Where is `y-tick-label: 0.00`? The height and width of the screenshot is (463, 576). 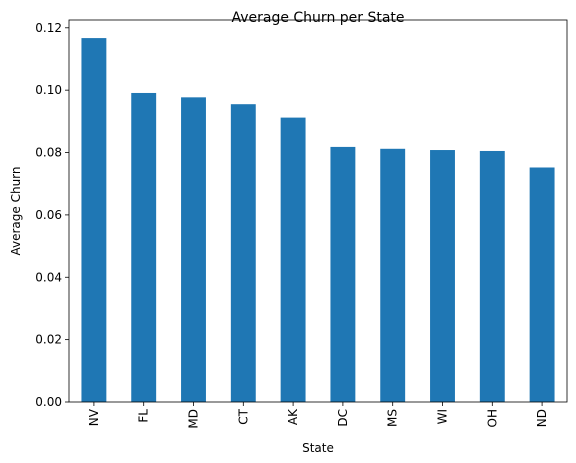 y-tick-label: 0.00 is located at coordinates (48, 402).